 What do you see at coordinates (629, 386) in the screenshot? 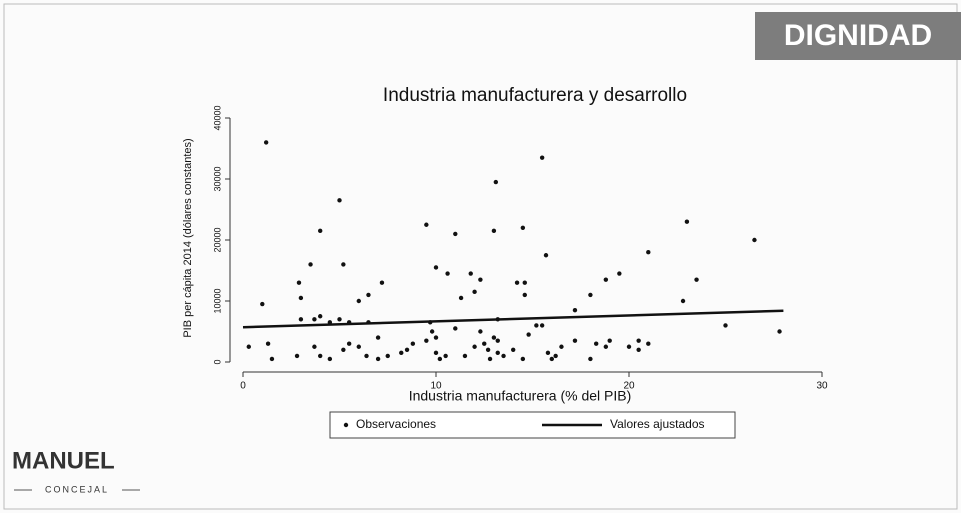
I see `x-tick-label: 20` at bounding box center [629, 386].